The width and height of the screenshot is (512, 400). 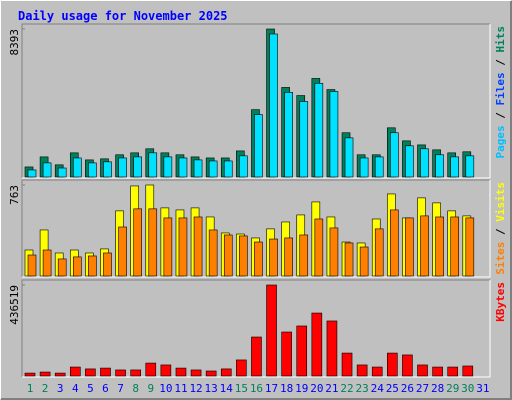 I want to click on x-tick-label: 25, so click(x=392, y=388).